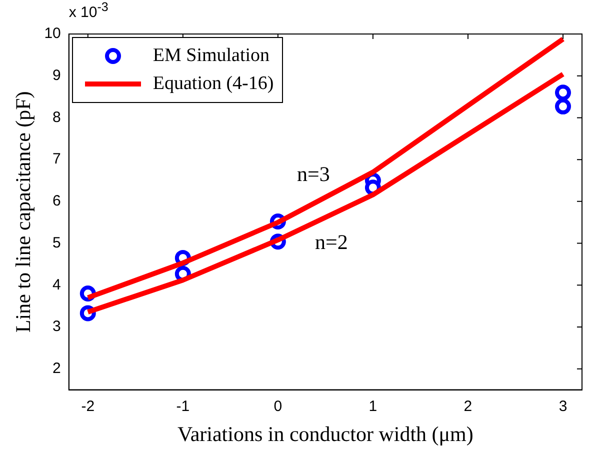 This screenshot has width=598, height=458. Describe the element at coordinates (23, 212) in the screenshot. I see `y-axis-title: Line to line capacitance (pF)` at that location.